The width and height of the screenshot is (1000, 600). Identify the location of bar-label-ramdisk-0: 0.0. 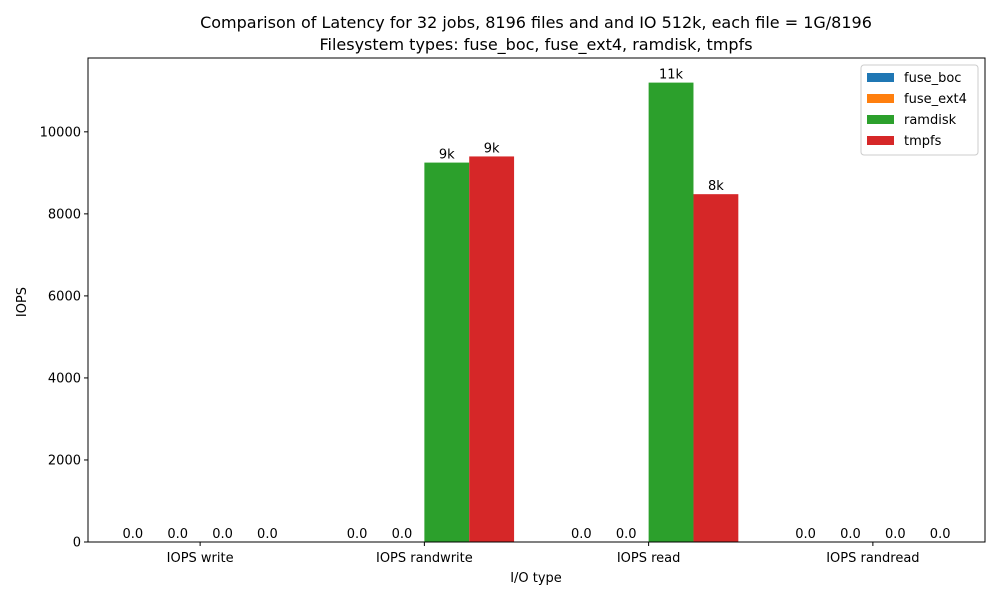
(222, 534).